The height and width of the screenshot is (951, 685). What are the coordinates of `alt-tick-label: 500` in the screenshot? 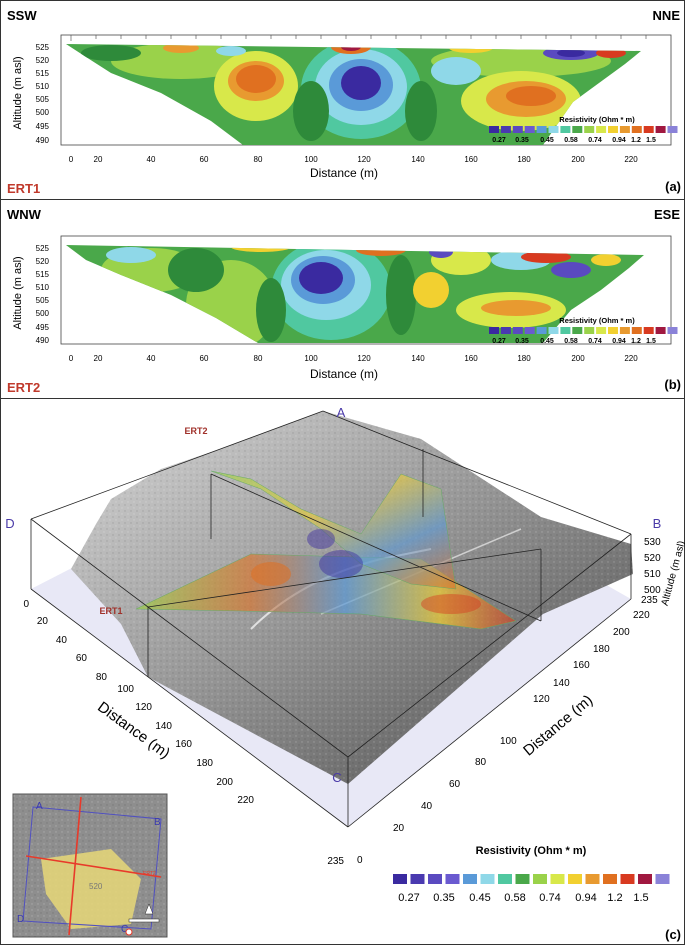 It's located at (652, 590).